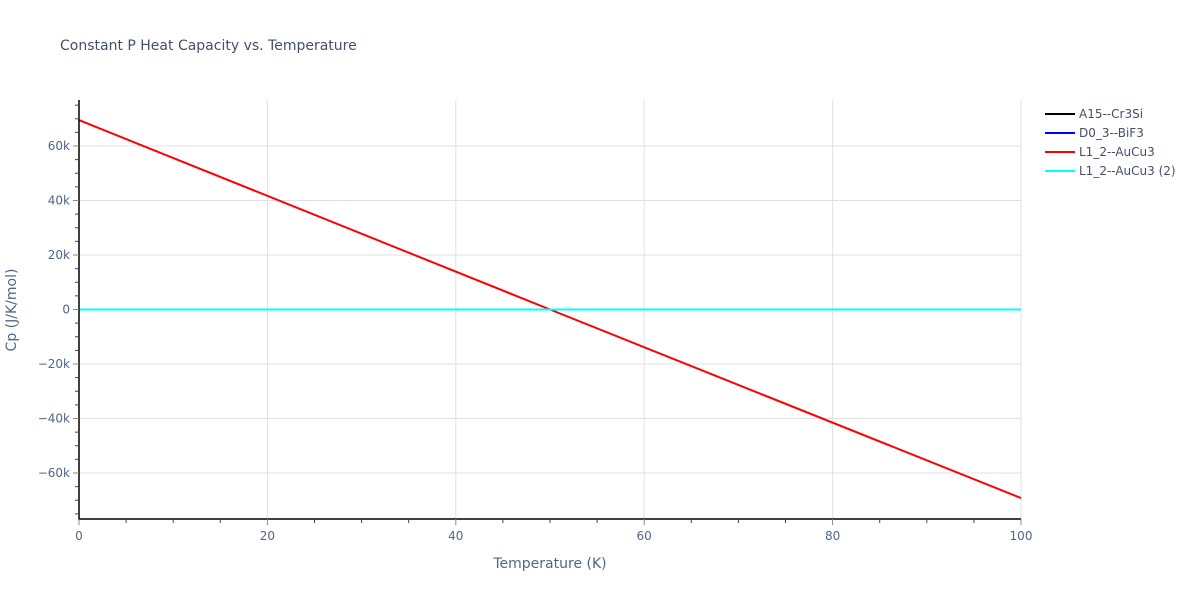 The image size is (1200, 600). What do you see at coordinates (12, 310) in the screenshot?
I see `y-axis-title: Cp (J/K/mol)` at bounding box center [12, 310].